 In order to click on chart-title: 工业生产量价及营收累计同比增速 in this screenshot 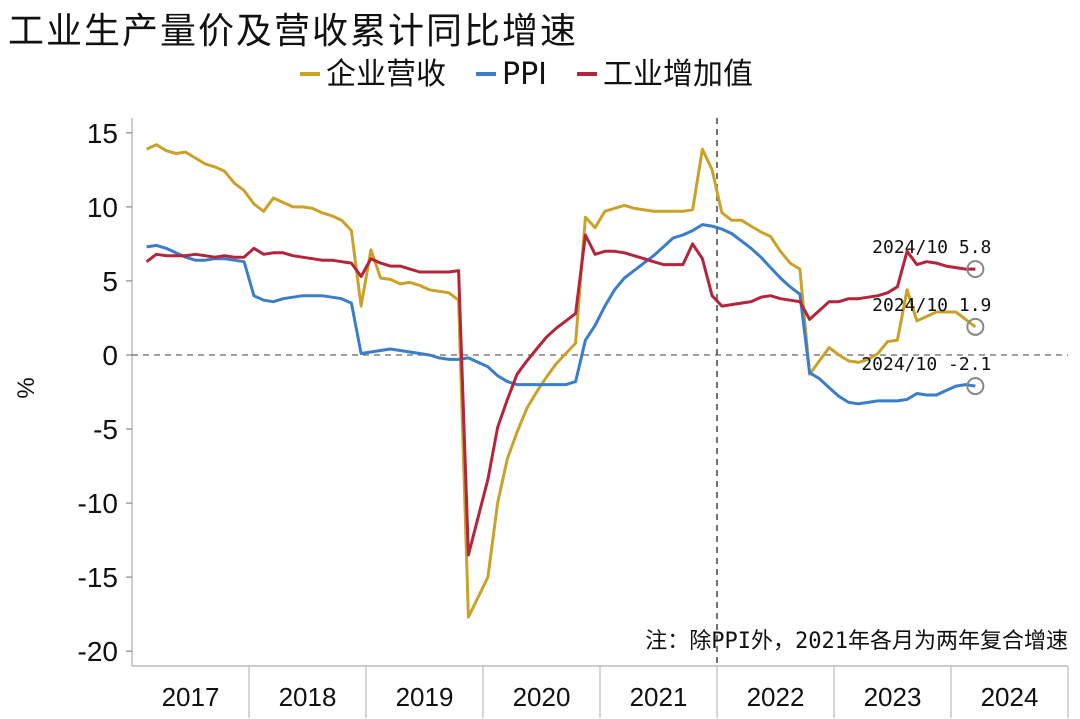, I will do `click(293, 31)`.